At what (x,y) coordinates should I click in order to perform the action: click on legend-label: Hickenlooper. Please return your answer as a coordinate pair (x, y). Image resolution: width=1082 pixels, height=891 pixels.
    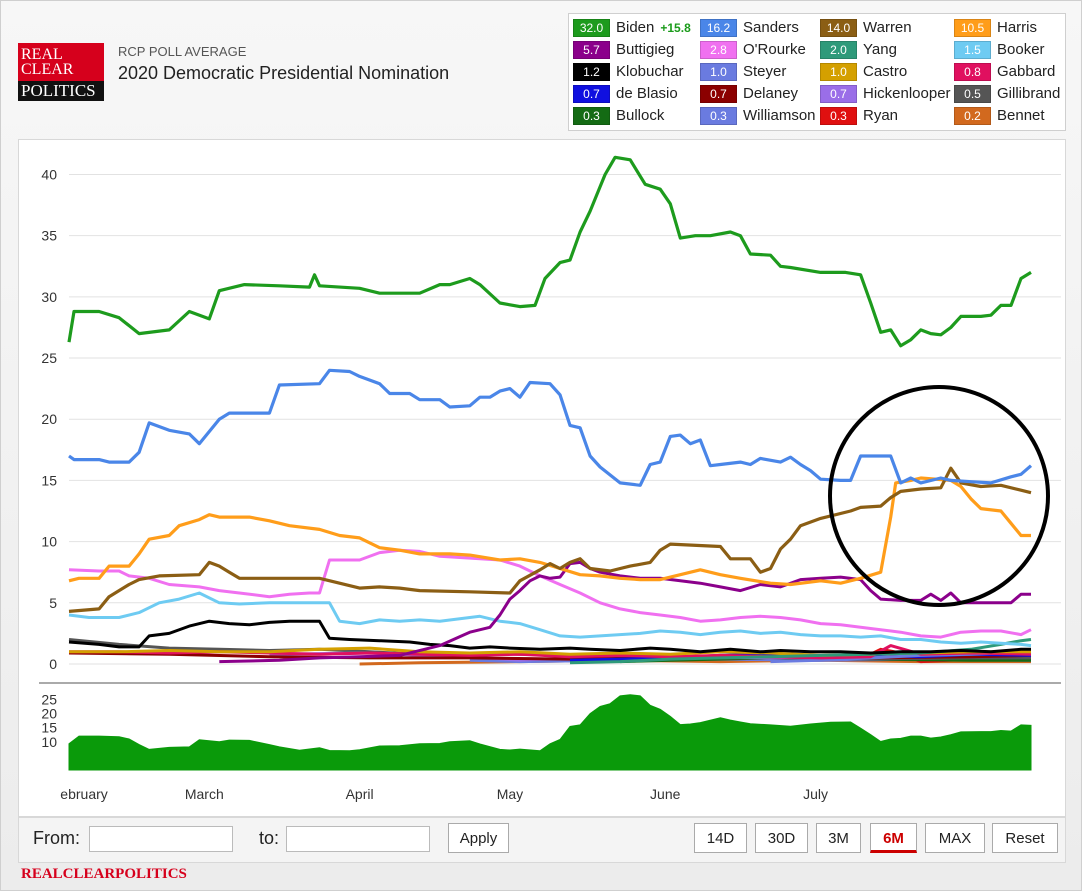
    Looking at the image, I should click on (907, 93).